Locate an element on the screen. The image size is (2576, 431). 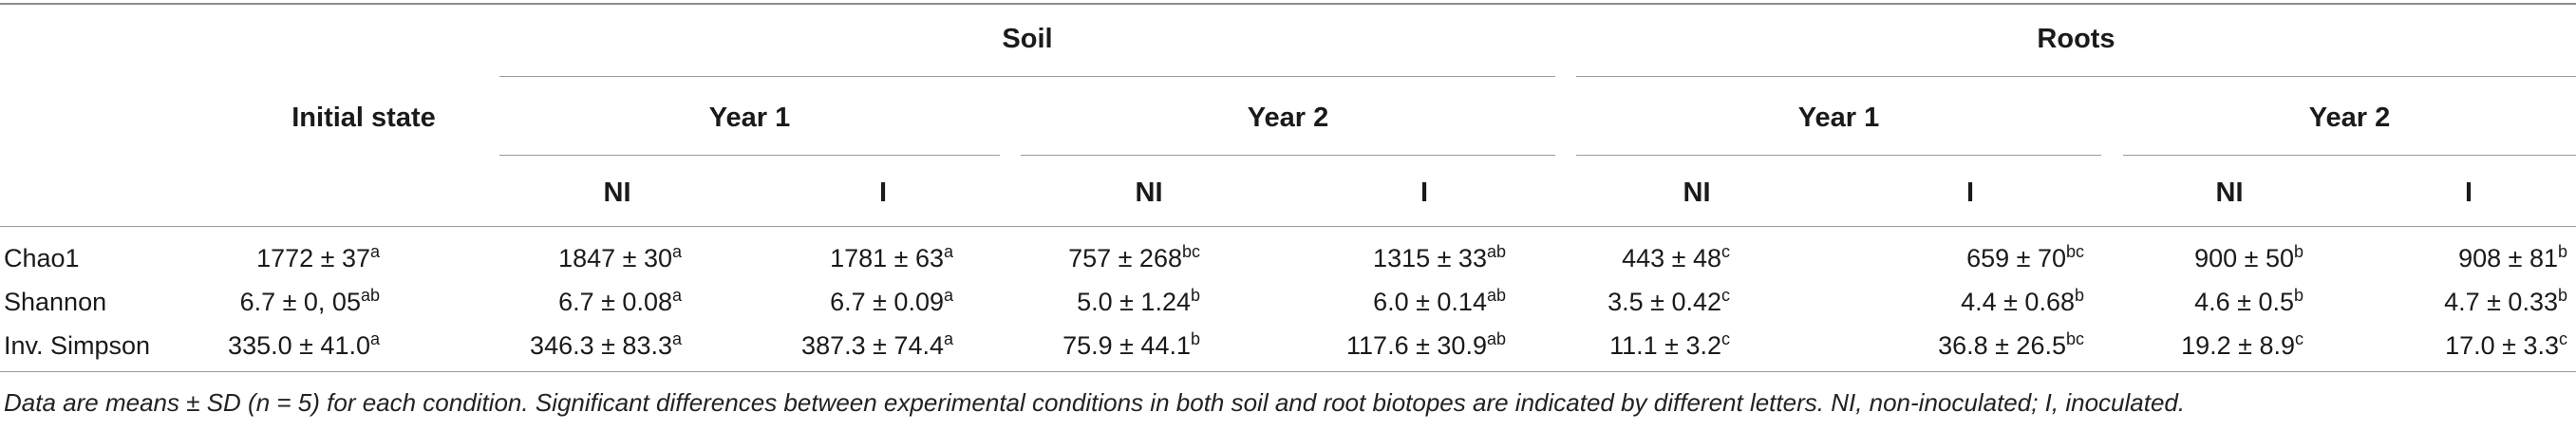
soil-year1-header: Year 1 is located at coordinates (749, 118).